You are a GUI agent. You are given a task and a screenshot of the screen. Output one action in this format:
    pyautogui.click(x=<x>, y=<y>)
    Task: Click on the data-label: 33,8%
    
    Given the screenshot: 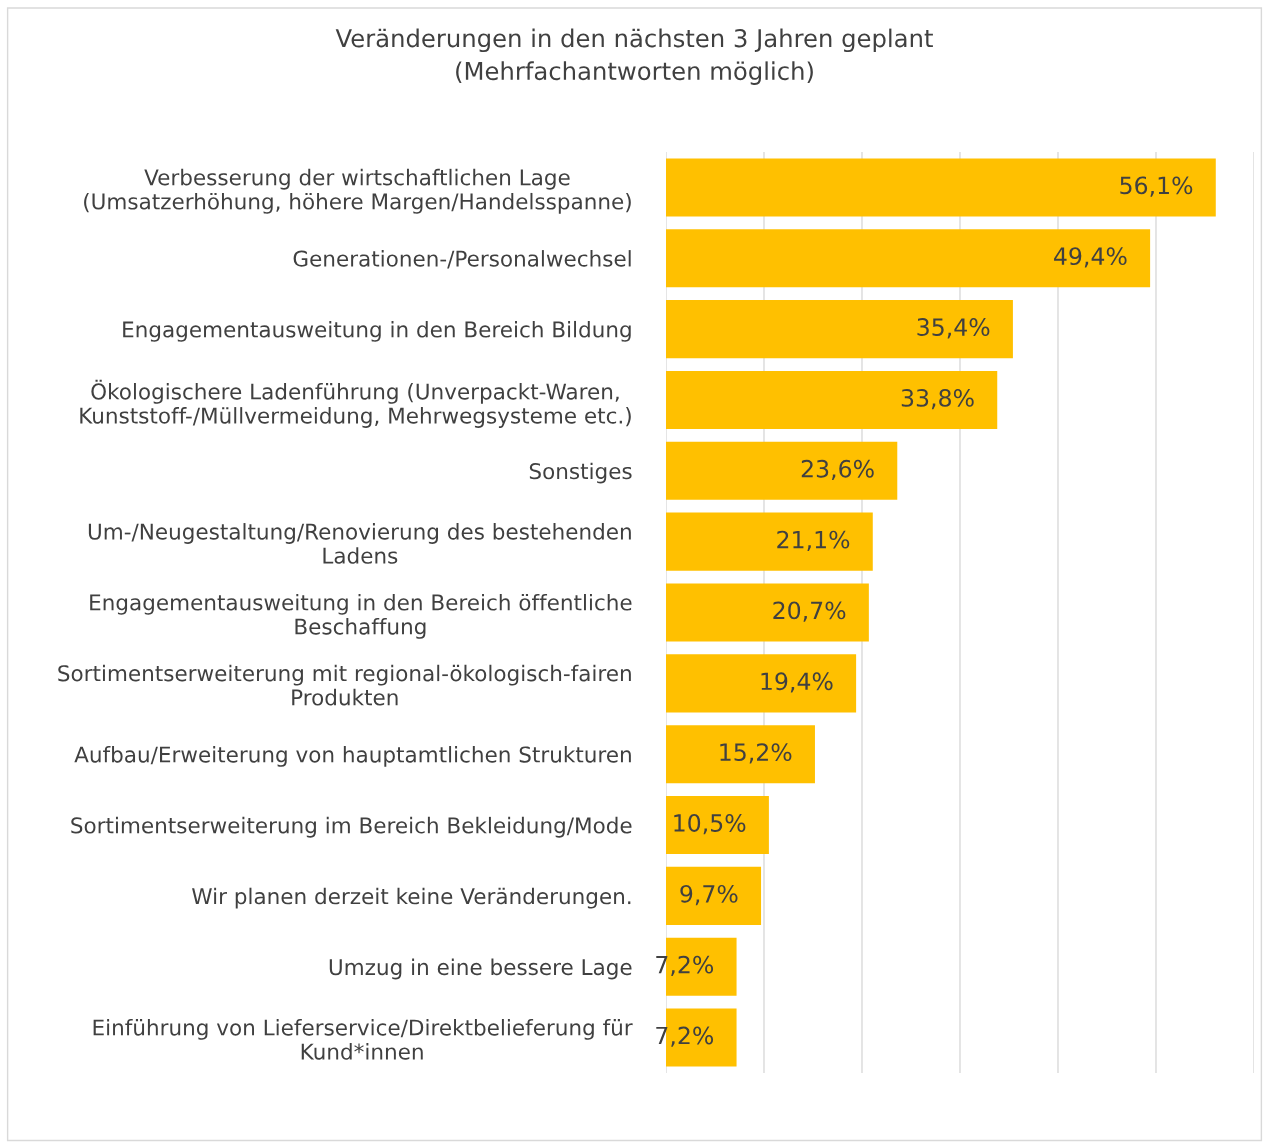 What is the action you would take?
    pyautogui.click(x=937, y=399)
    